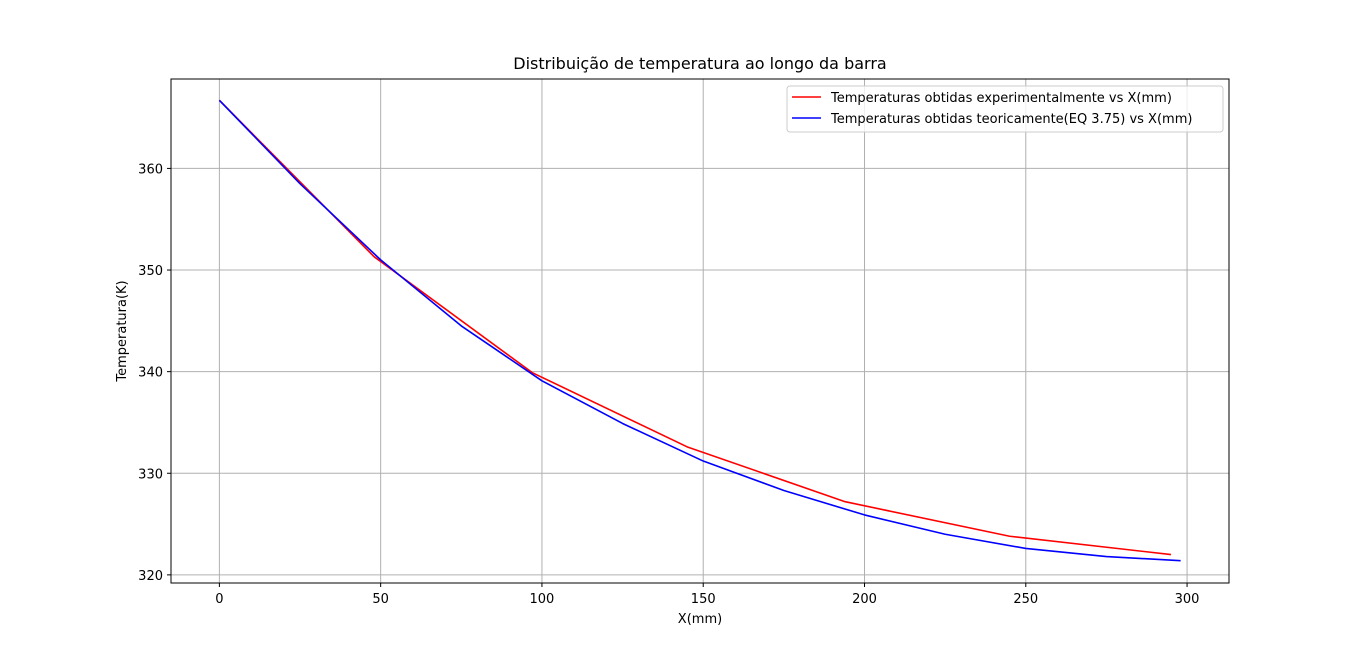 This screenshot has height=655, width=1366. What do you see at coordinates (542, 599) in the screenshot?
I see `x-tick-label: 100` at bounding box center [542, 599].